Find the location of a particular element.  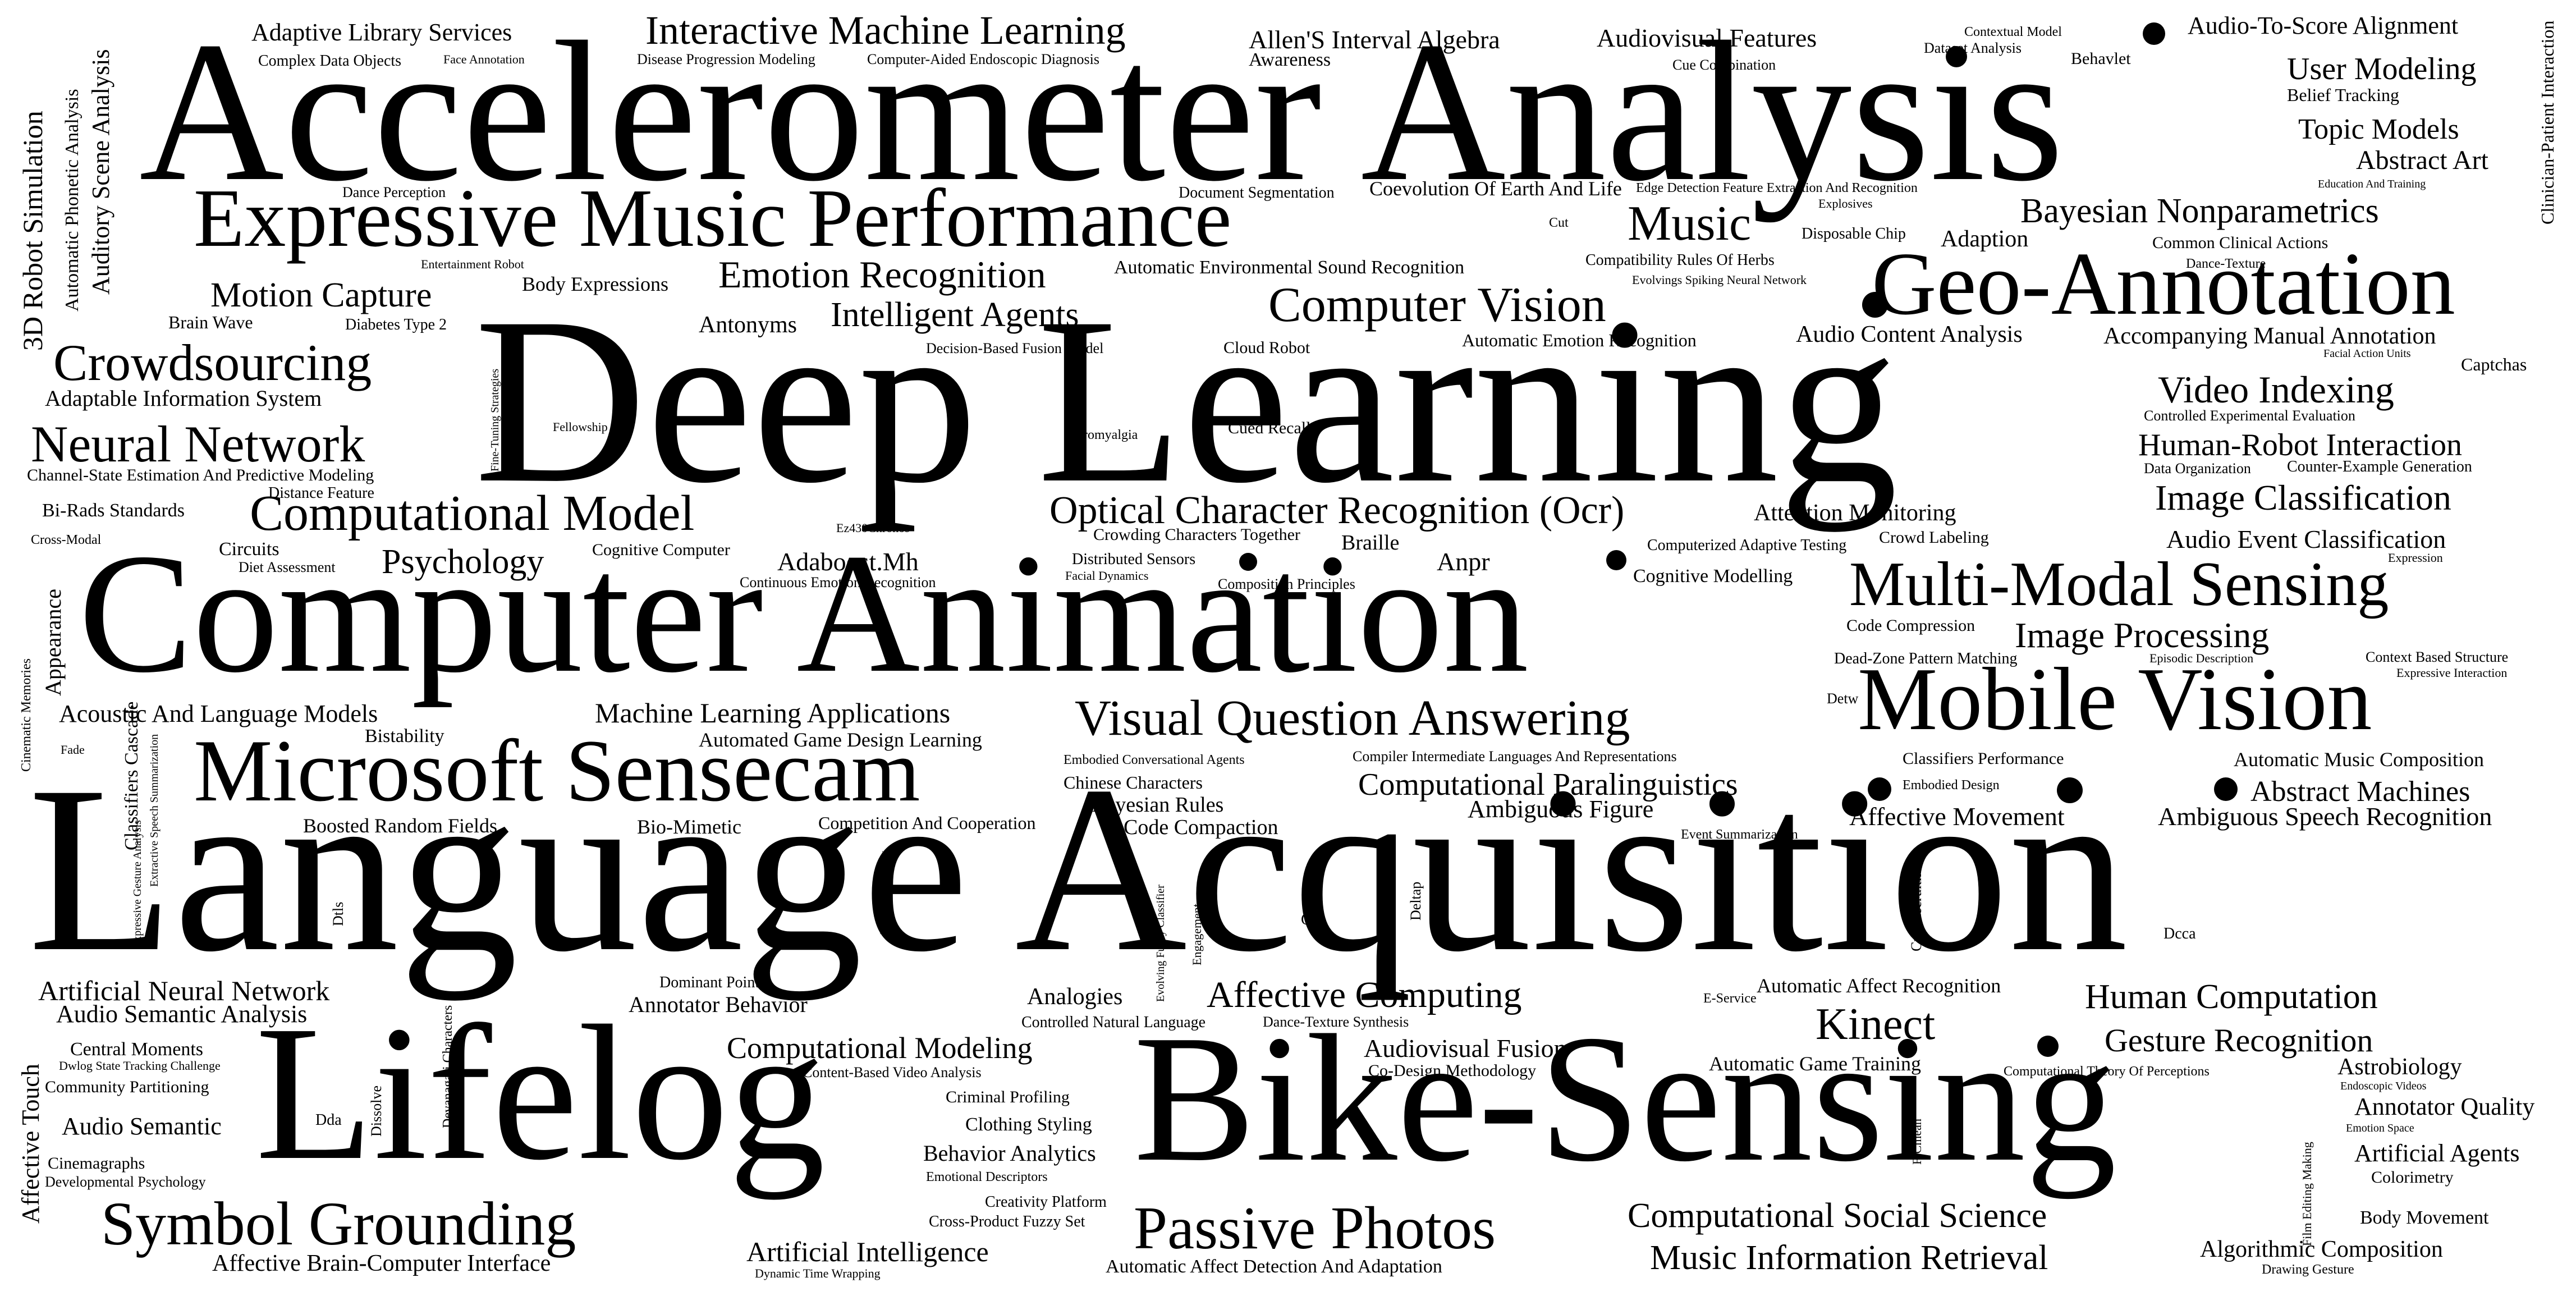

word-emotion-space: Emotion Space is located at coordinates (2380, 1128).